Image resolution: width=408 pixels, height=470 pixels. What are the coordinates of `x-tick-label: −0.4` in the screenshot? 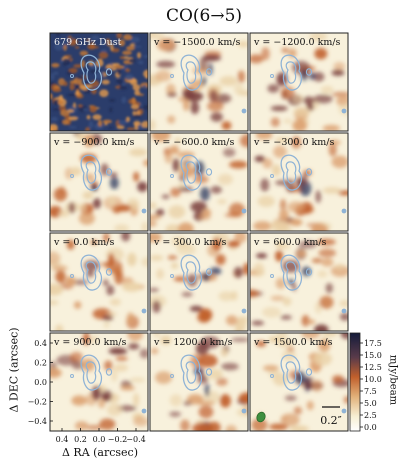 It's located at (135, 439).